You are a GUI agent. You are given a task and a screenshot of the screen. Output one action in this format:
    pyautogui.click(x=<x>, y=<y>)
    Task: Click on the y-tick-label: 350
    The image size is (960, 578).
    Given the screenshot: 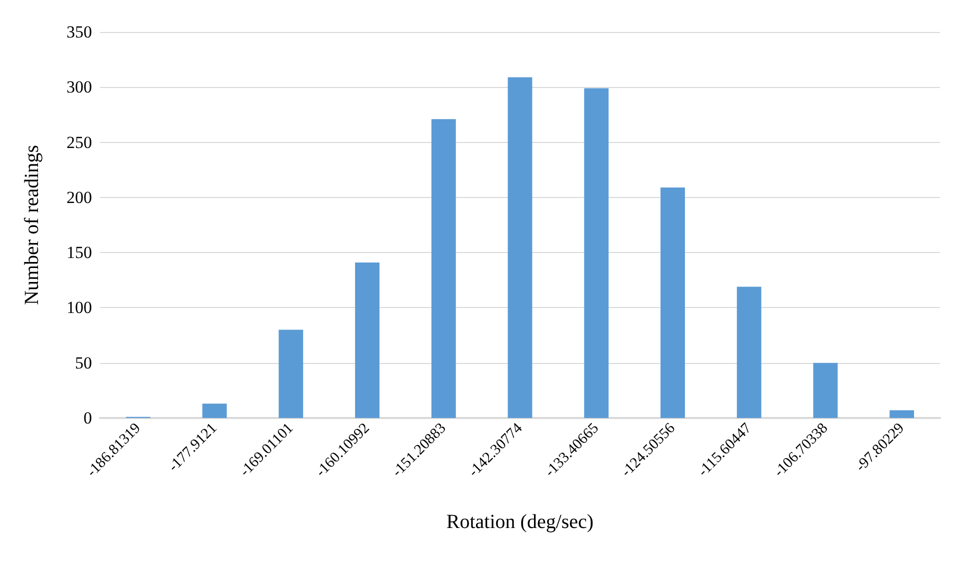 What is the action you would take?
    pyautogui.click(x=79, y=32)
    